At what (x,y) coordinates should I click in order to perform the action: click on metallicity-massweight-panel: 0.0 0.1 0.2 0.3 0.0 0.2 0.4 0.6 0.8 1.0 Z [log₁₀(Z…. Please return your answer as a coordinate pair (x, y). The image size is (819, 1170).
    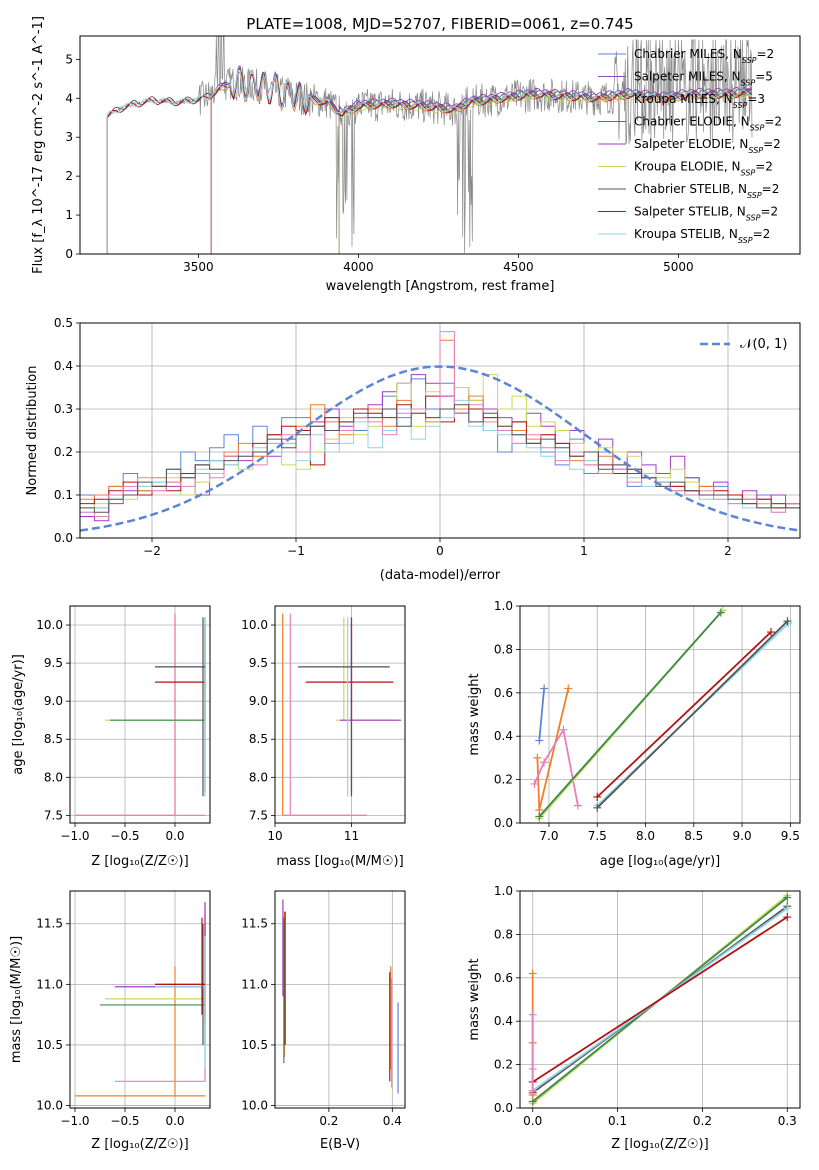
    Looking at the image, I should click on (634, 1018).